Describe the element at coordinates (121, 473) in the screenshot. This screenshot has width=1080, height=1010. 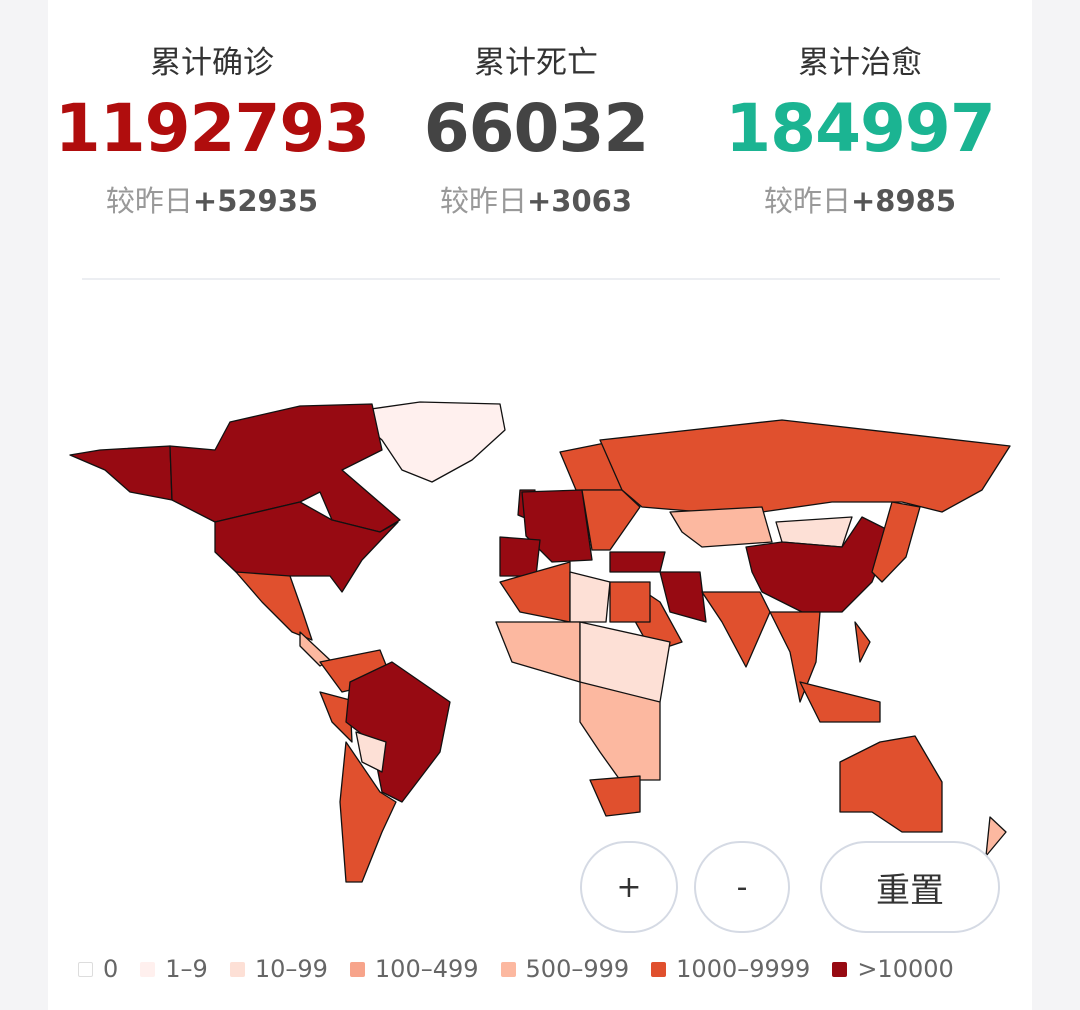
I see `alaska` at that location.